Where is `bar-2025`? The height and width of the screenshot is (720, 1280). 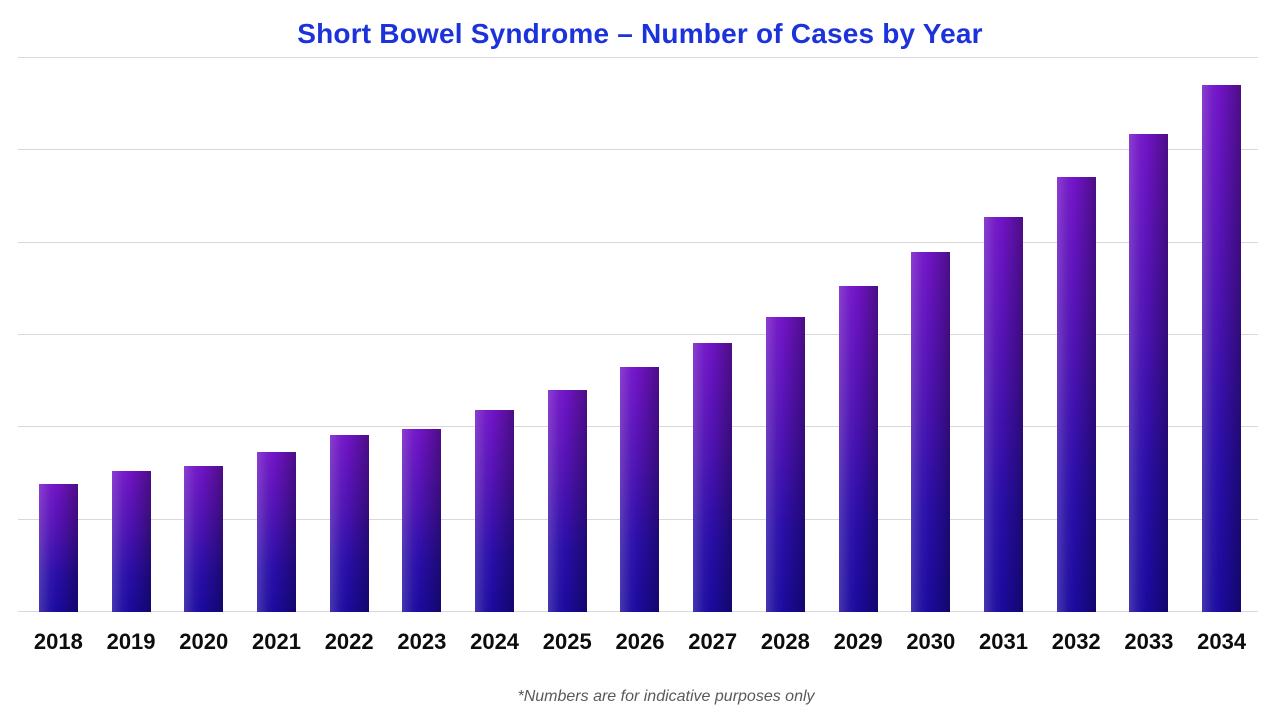 bar-2025 is located at coordinates (567, 501).